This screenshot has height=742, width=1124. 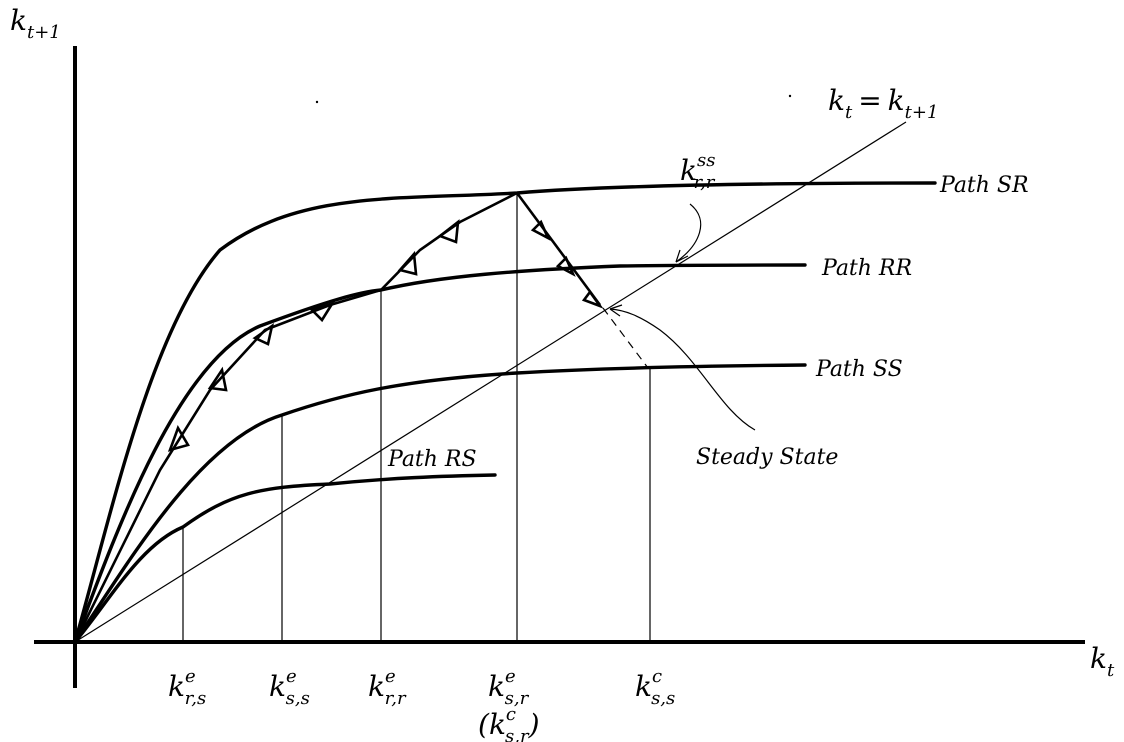 What do you see at coordinates (35, 23) in the screenshot?
I see `y-axis-label: kt+1` at bounding box center [35, 23].